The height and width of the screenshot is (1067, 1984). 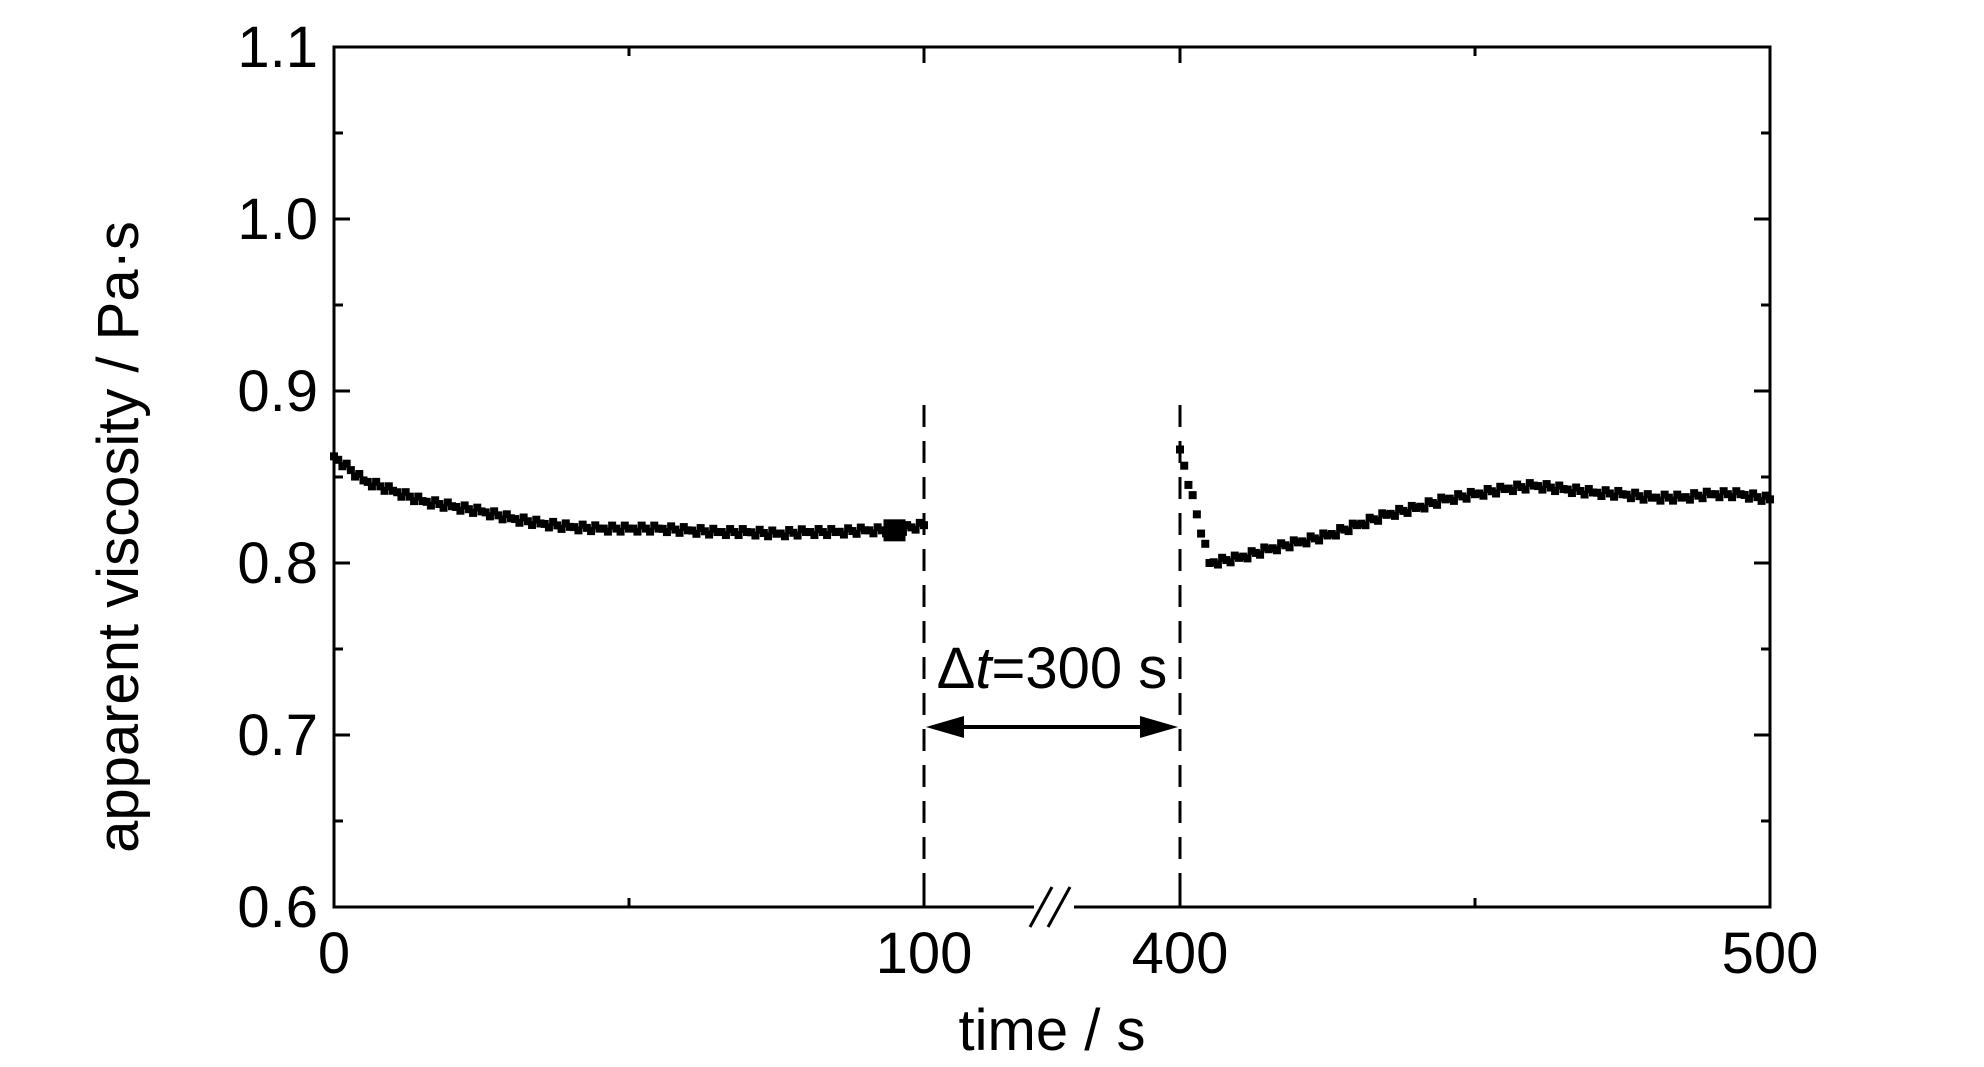 What do you see at coordinates (1180, 953) in the screenshot?
I see `x-tick-label: 400` at bounding box center [1180, 953].